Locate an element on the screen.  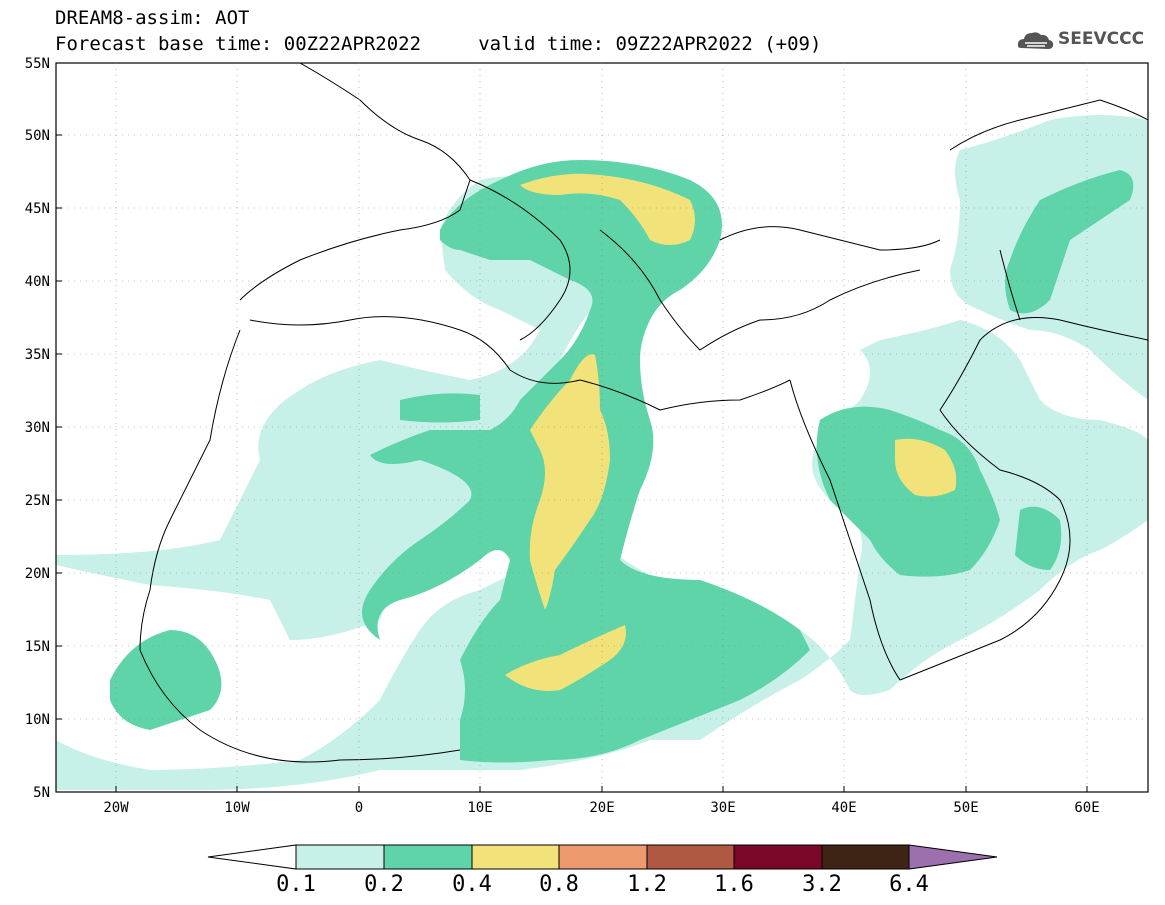
colorbar-label: 0.1 is located at coordinates (296, 884).